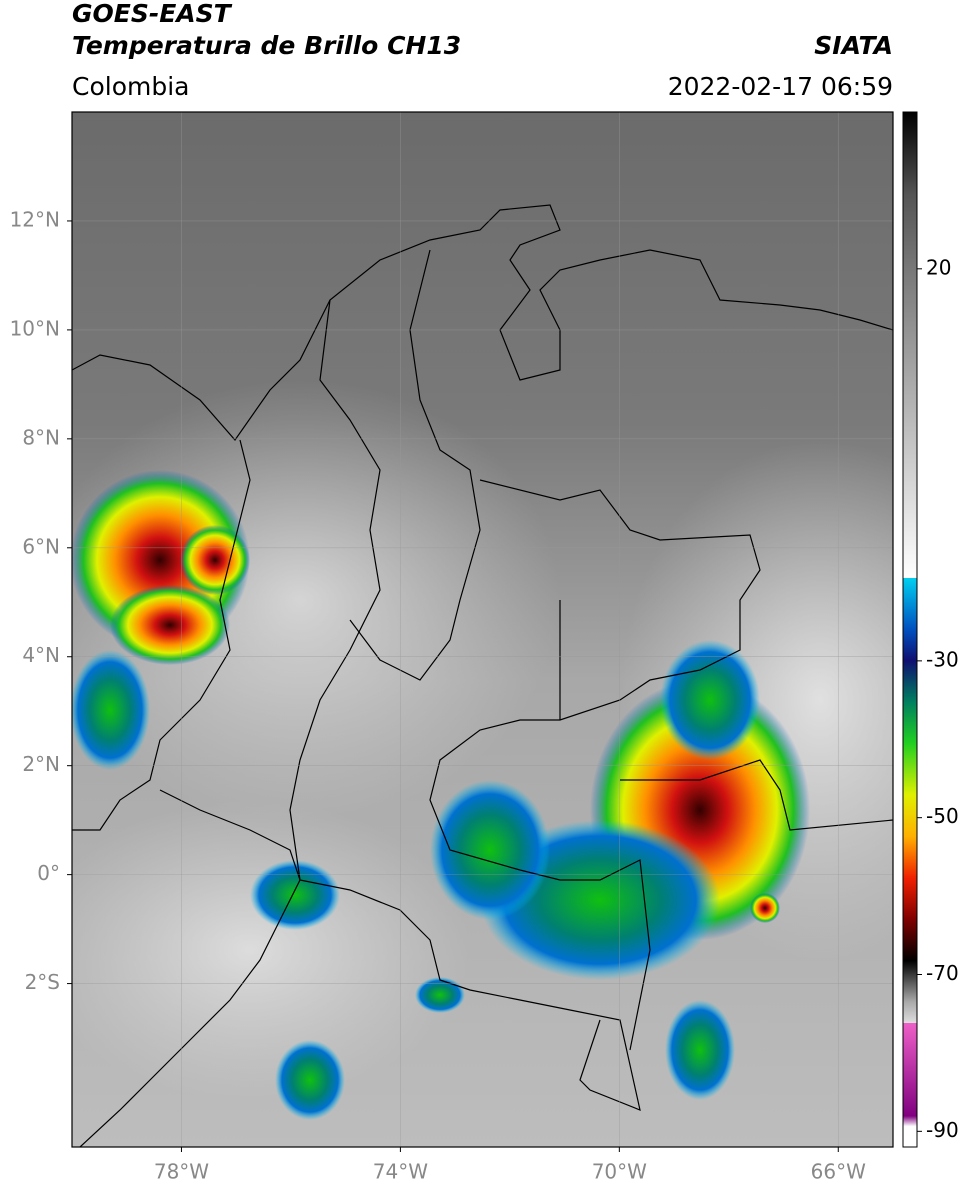  I want to click on colorbar-tick-label: -90, so click(942, 1130).